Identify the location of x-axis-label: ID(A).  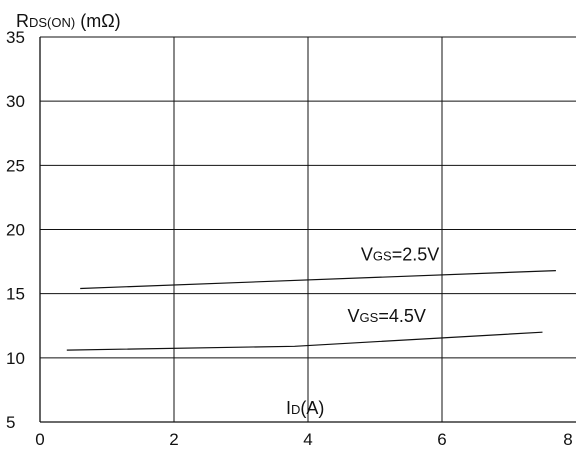
(305, 408).